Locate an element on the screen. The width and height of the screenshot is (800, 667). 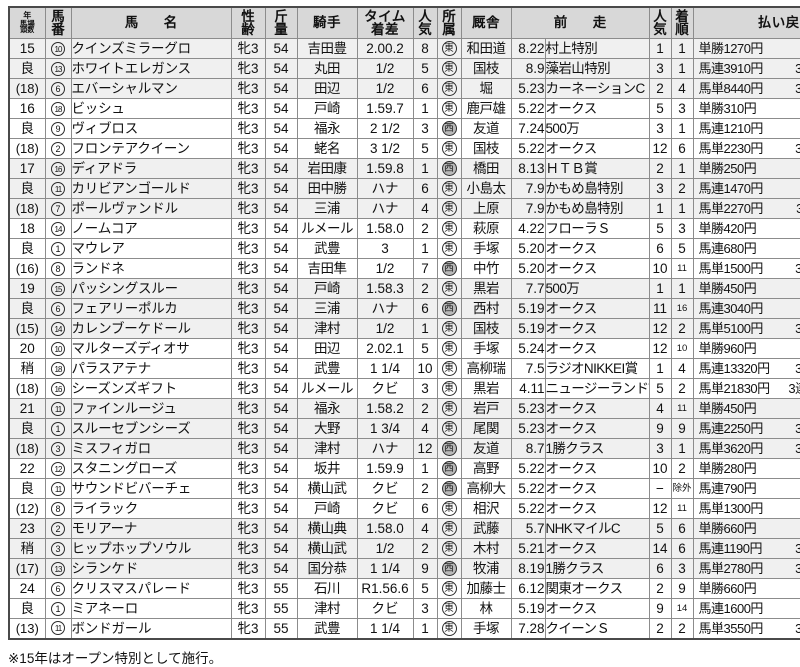
header-prev-run: 前 走 is located at coordinates (580, 23).